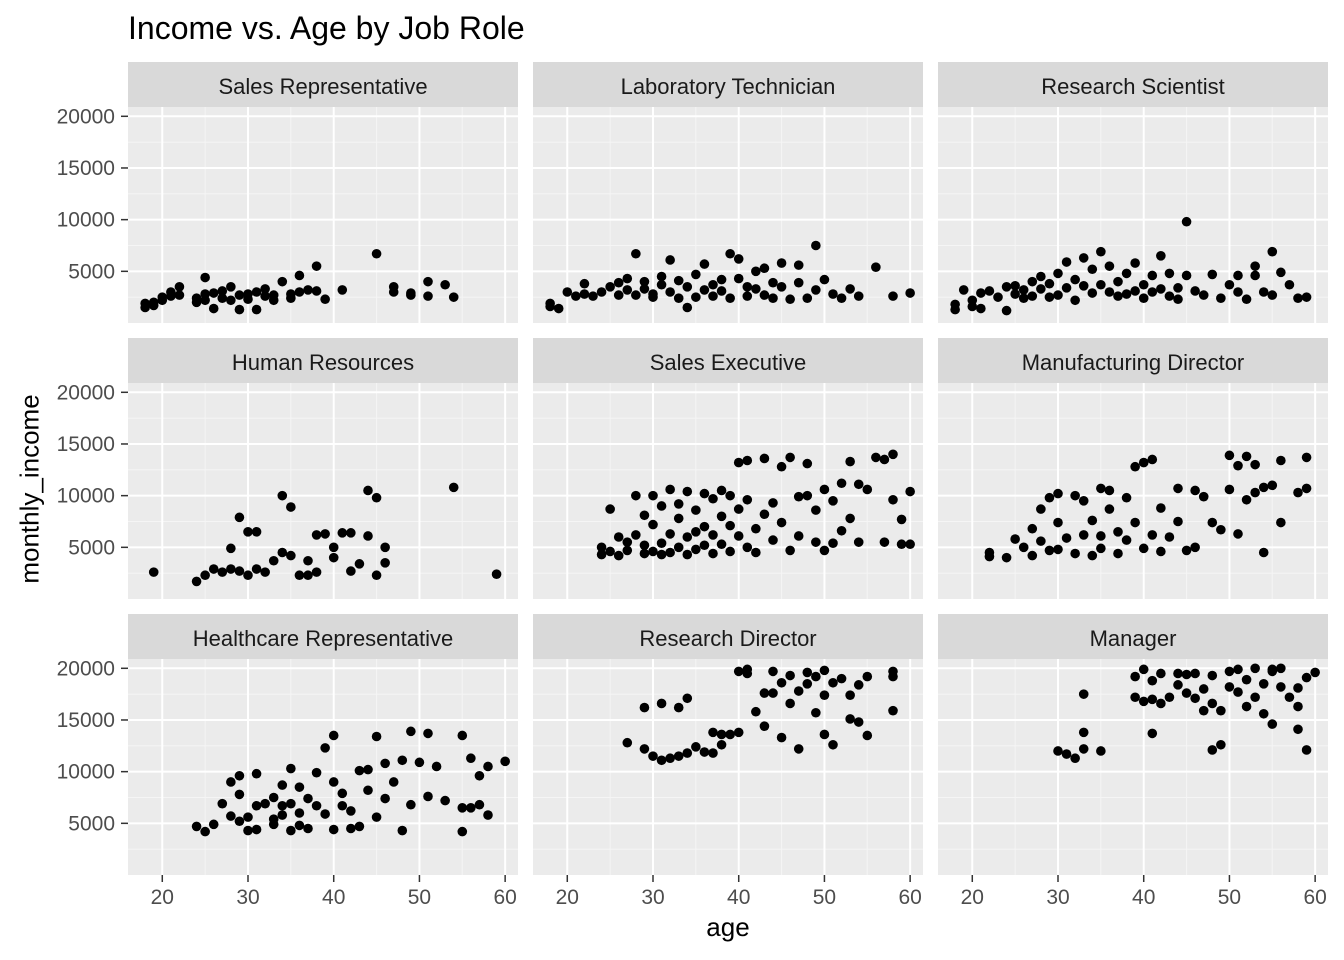  What do you see at coordinates (738, 897) in the screenshot?
I see `x-tick-label: 40` at bounding box center [738, 897].